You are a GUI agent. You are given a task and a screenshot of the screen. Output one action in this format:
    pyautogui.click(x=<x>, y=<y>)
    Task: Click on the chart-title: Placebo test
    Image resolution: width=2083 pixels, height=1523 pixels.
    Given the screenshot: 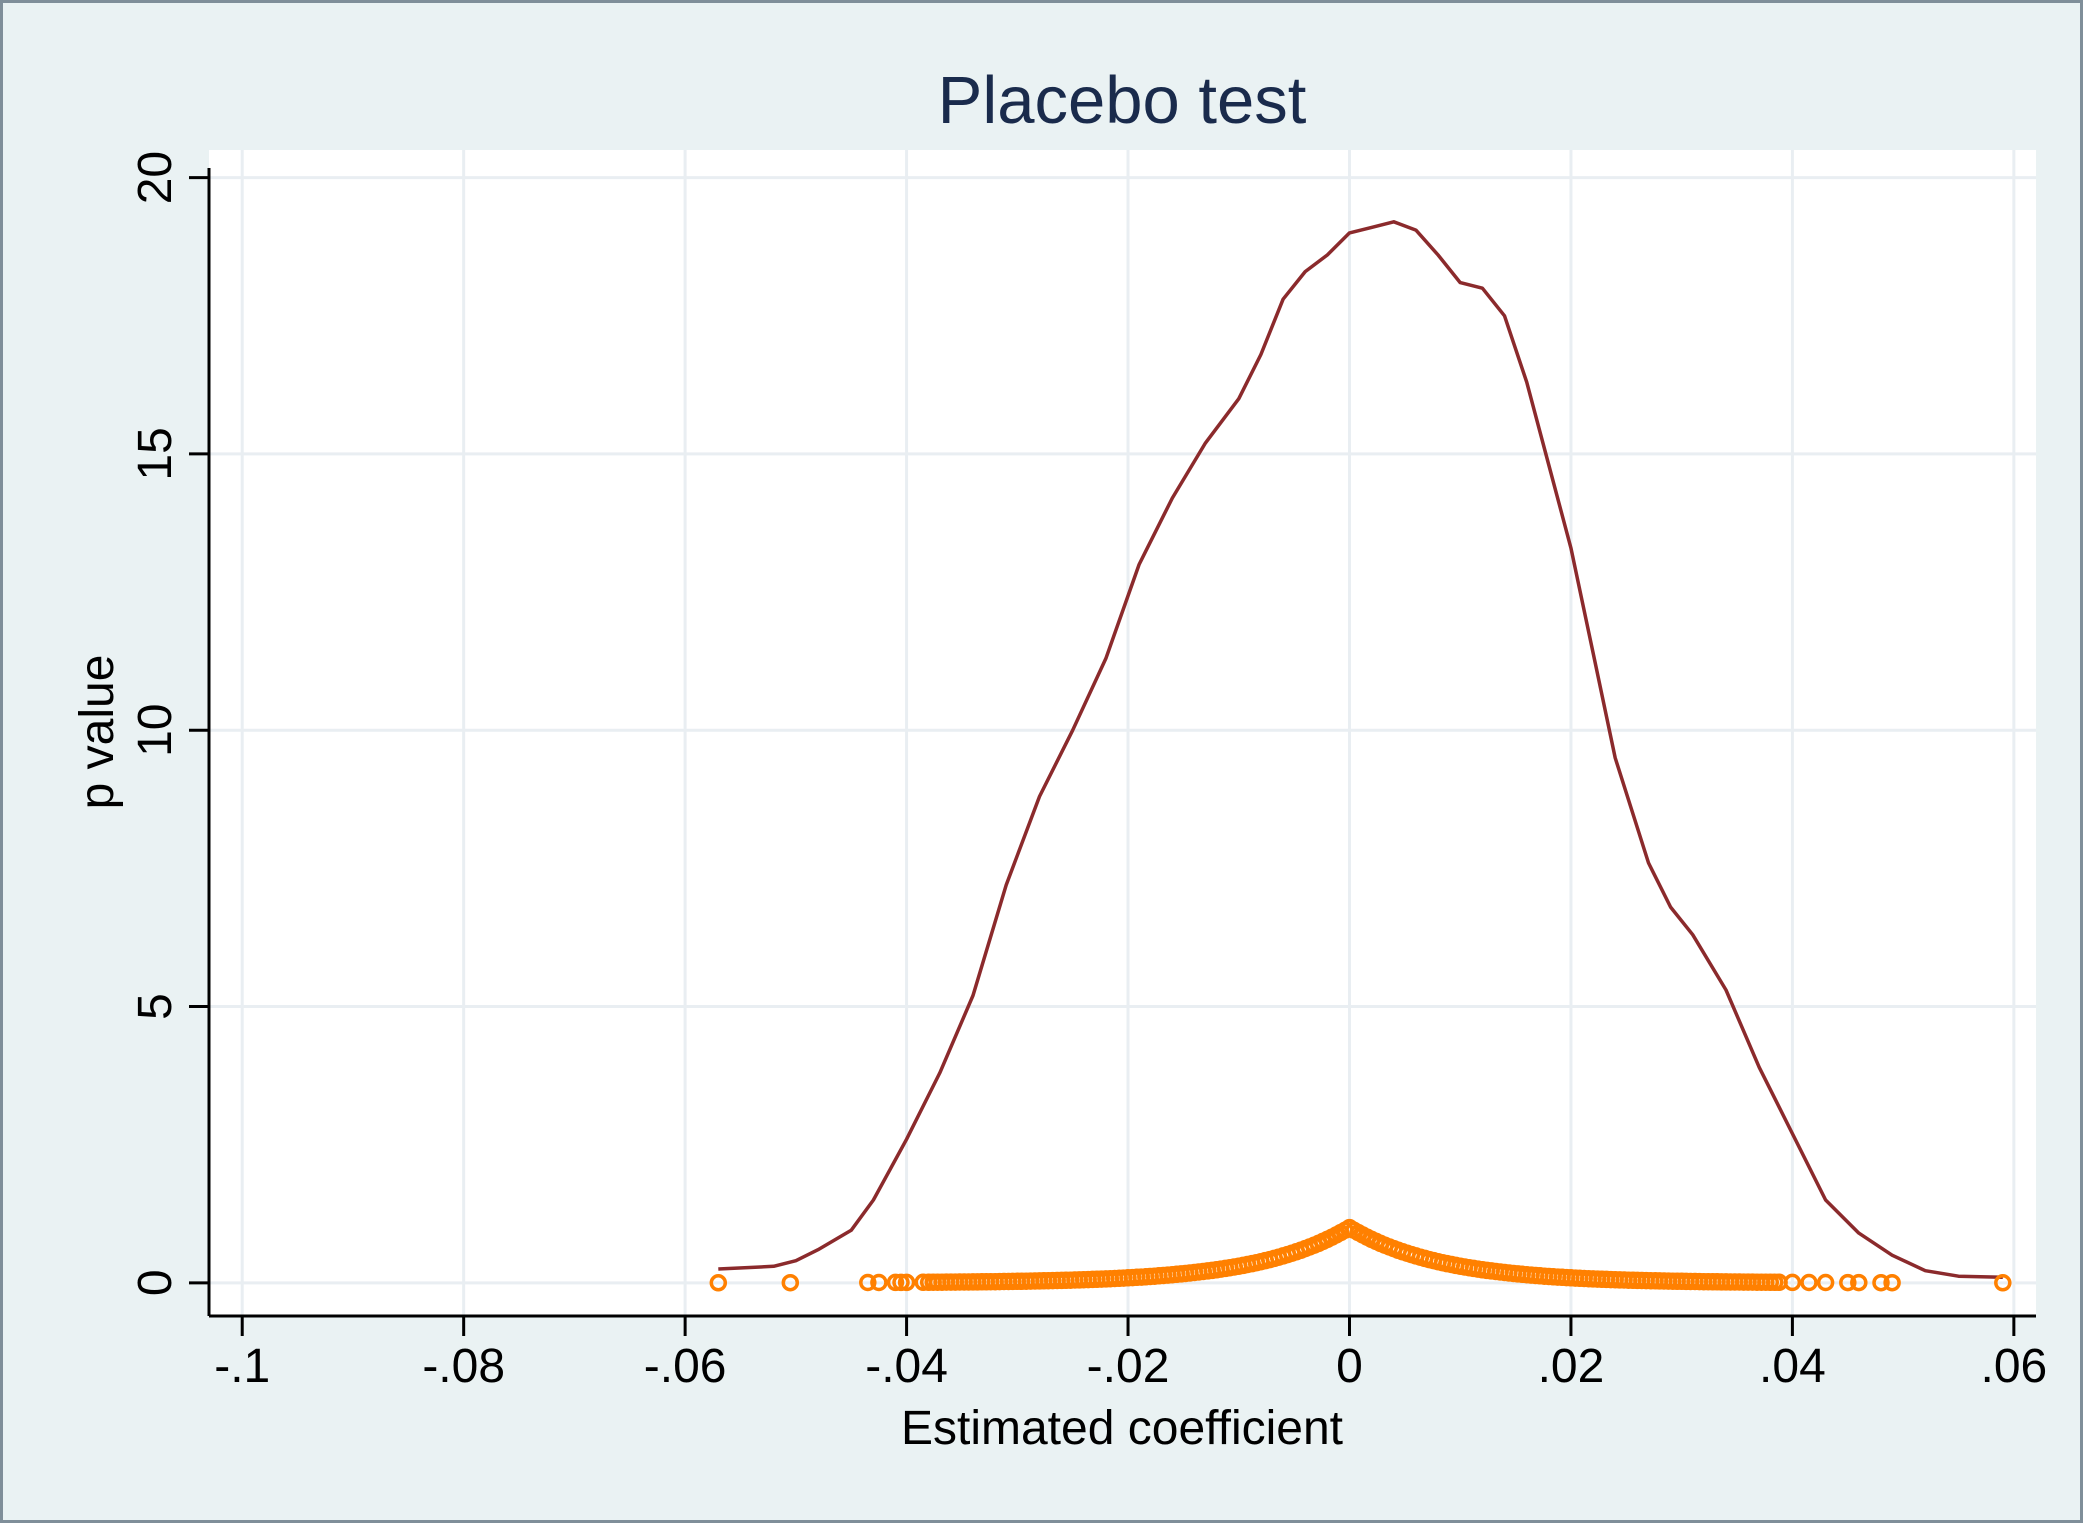 What is the action you would take?
    pyautogui.click(x=1122, y=100)
    